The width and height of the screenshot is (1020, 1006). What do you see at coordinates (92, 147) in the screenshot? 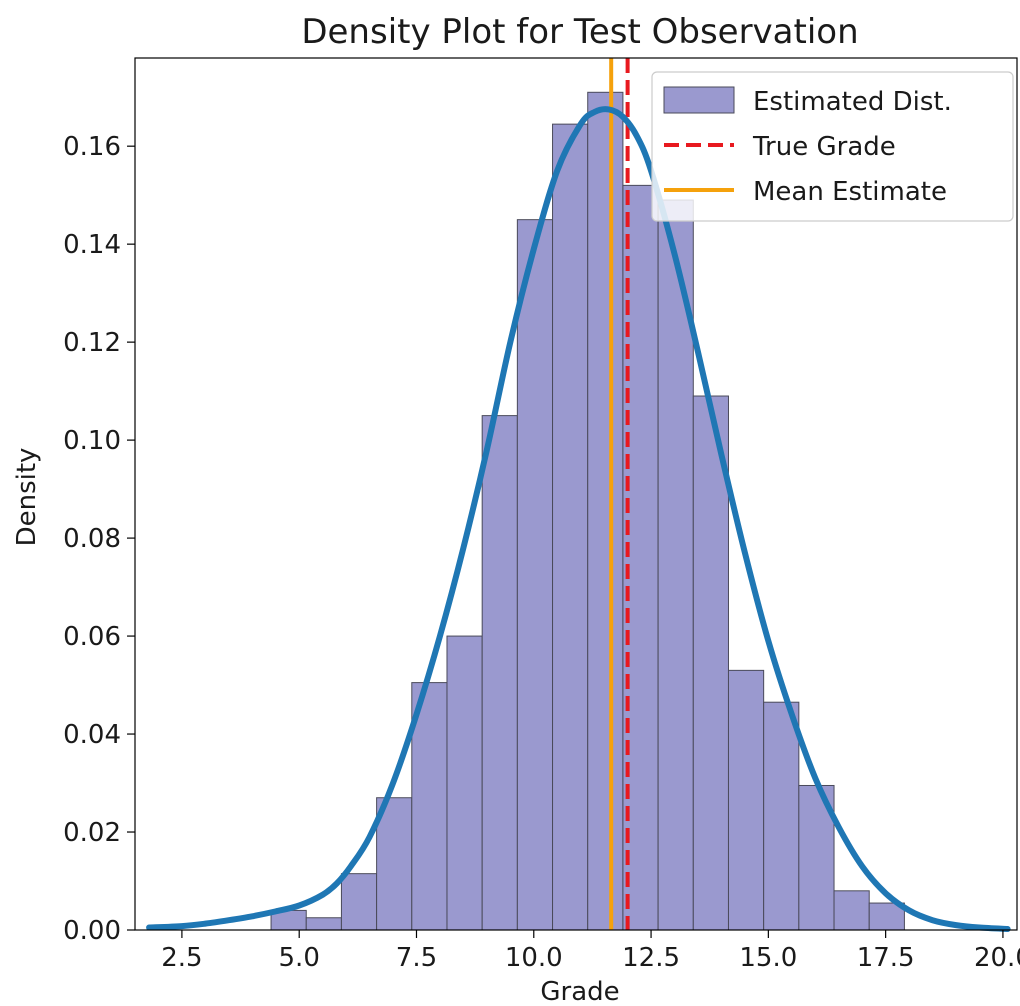
I see `y-tick-label: 0.16` at bounding box center [92, 147].